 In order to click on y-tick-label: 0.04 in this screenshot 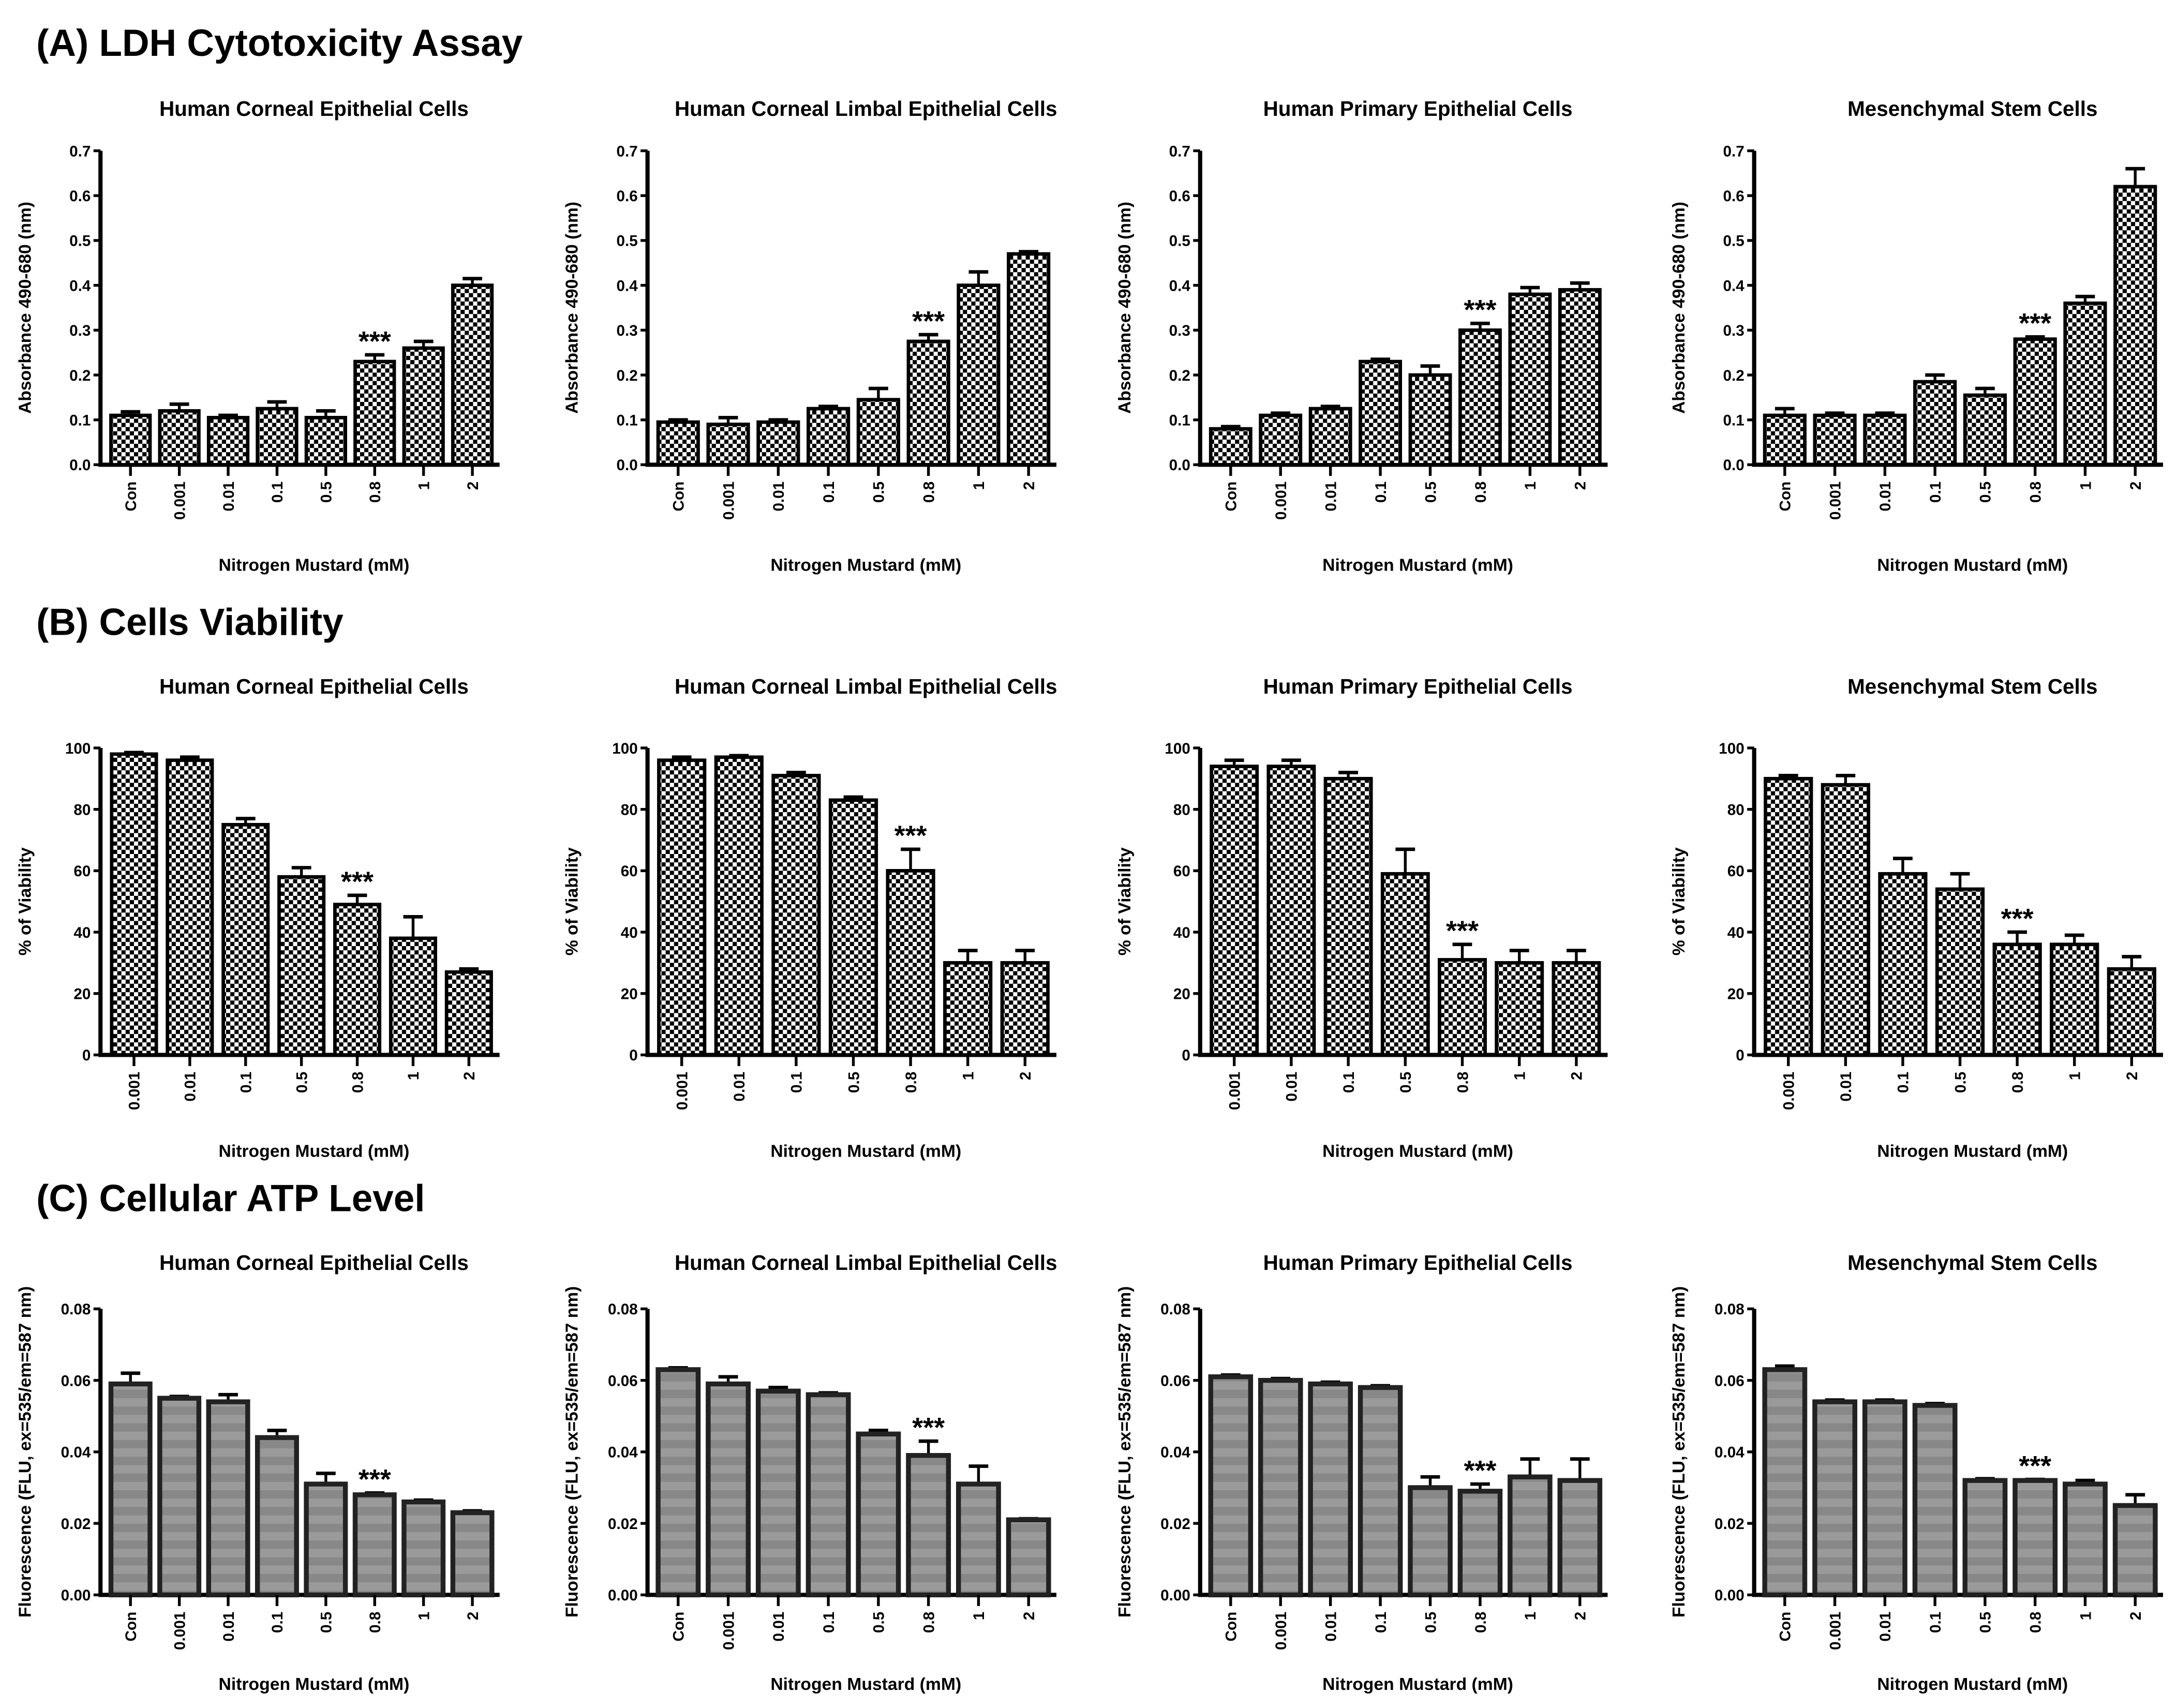, I will do `click(623, 1453)`.